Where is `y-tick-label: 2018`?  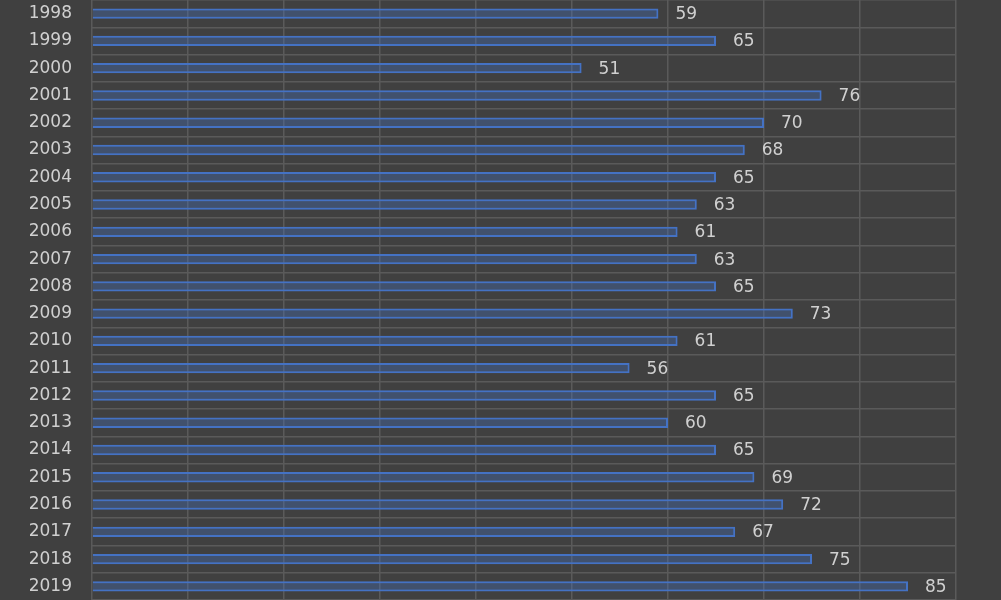 y-tick-label: 2018 is located at coordinates (50, 557).